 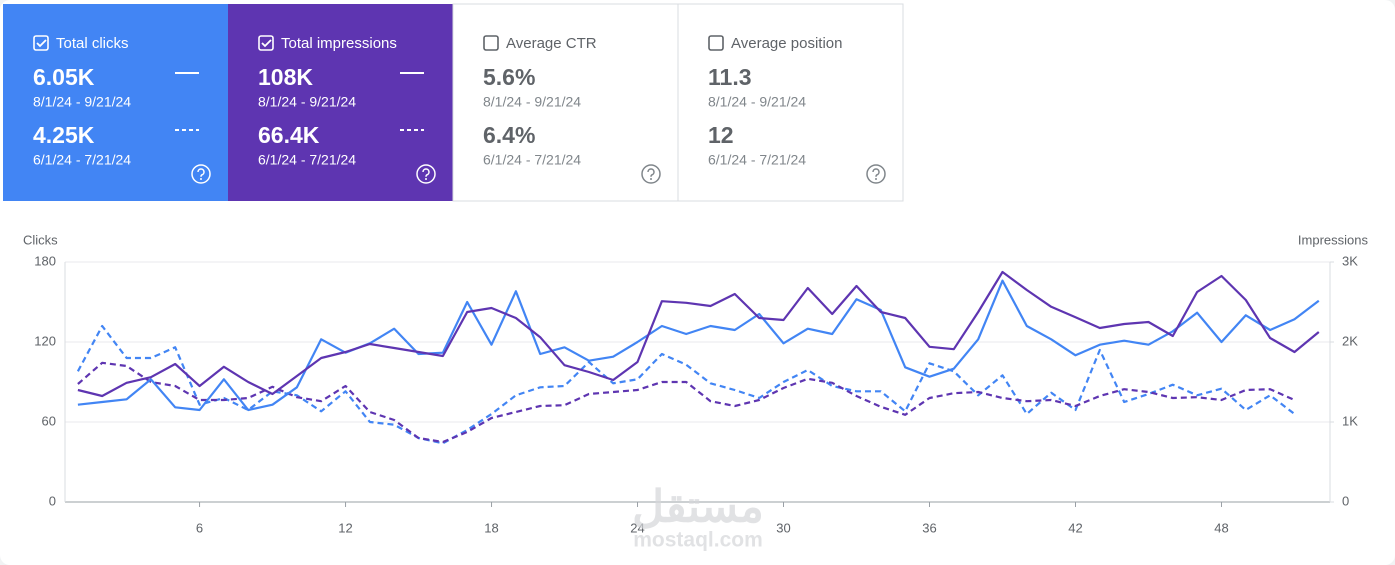 I want to click on y-tick-label: 0, so click(x=52, y=500).